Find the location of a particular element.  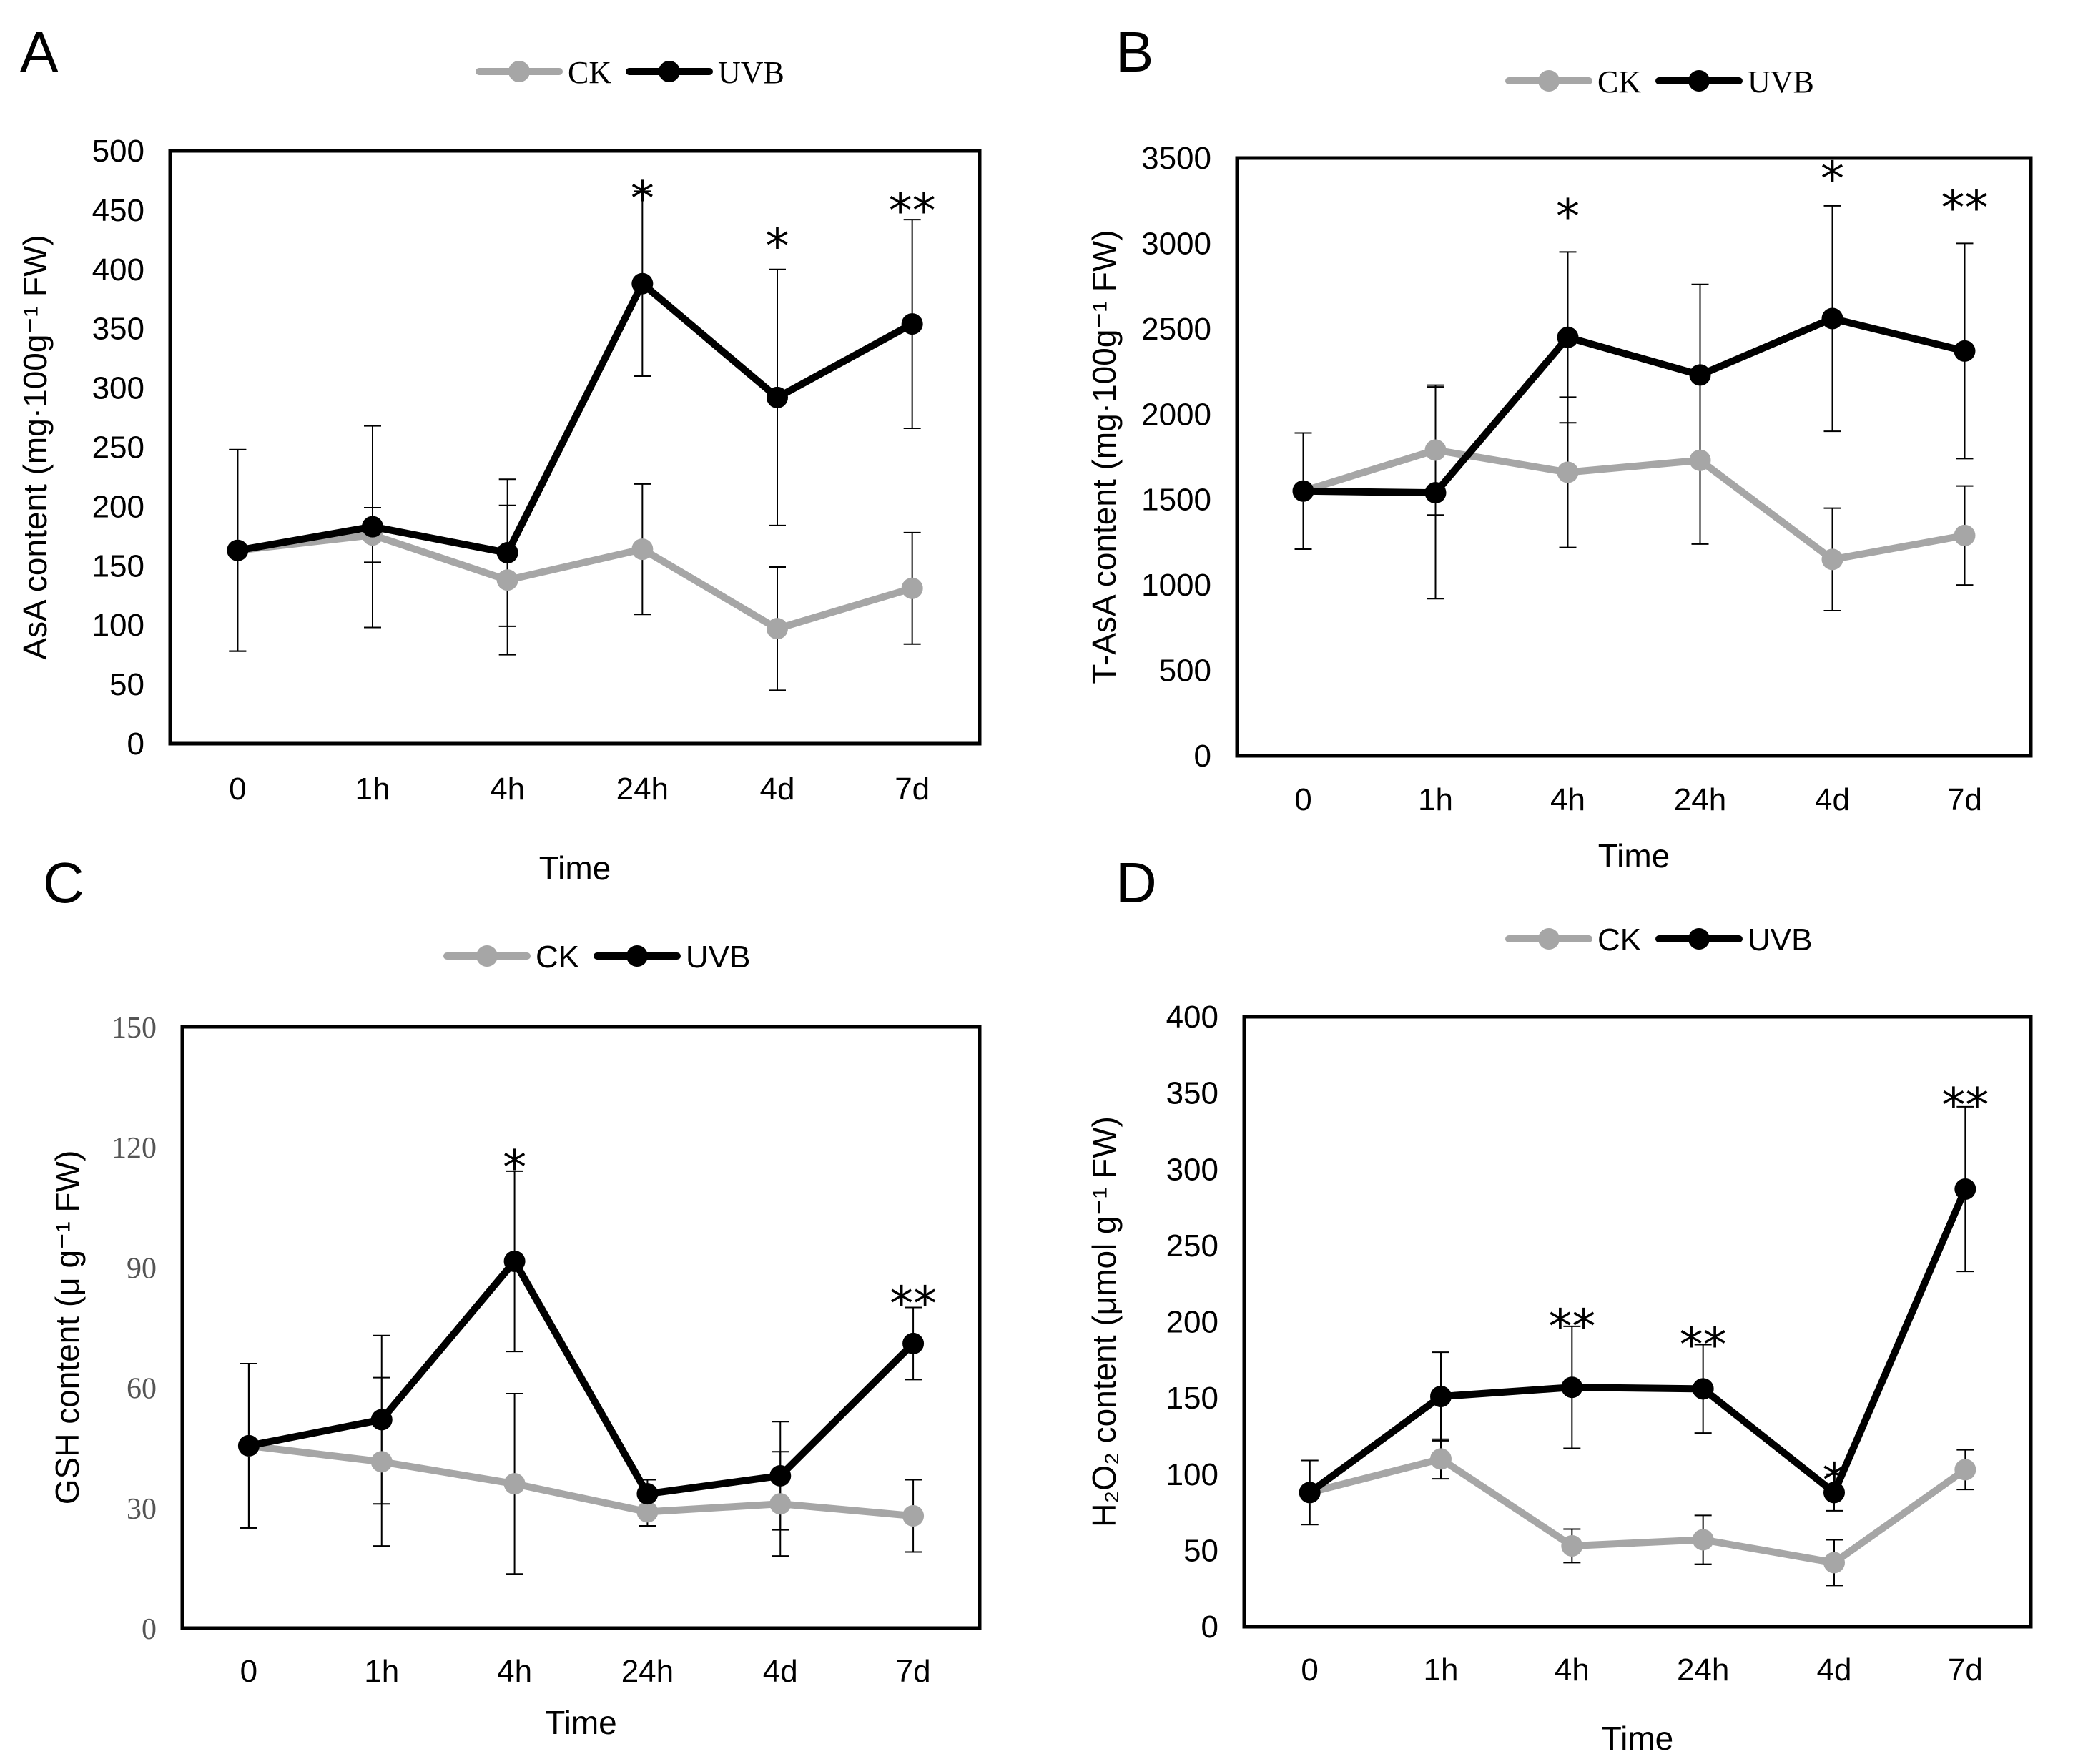

y-tick-label: 200 is located at coordinates (1192, 1322).